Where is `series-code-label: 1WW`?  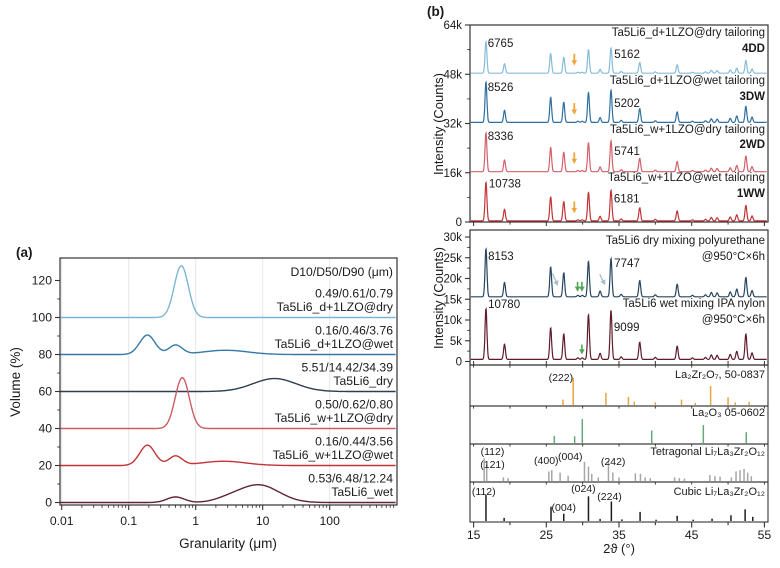
series-code-label: 1WW is located at coordinates (751, 194).